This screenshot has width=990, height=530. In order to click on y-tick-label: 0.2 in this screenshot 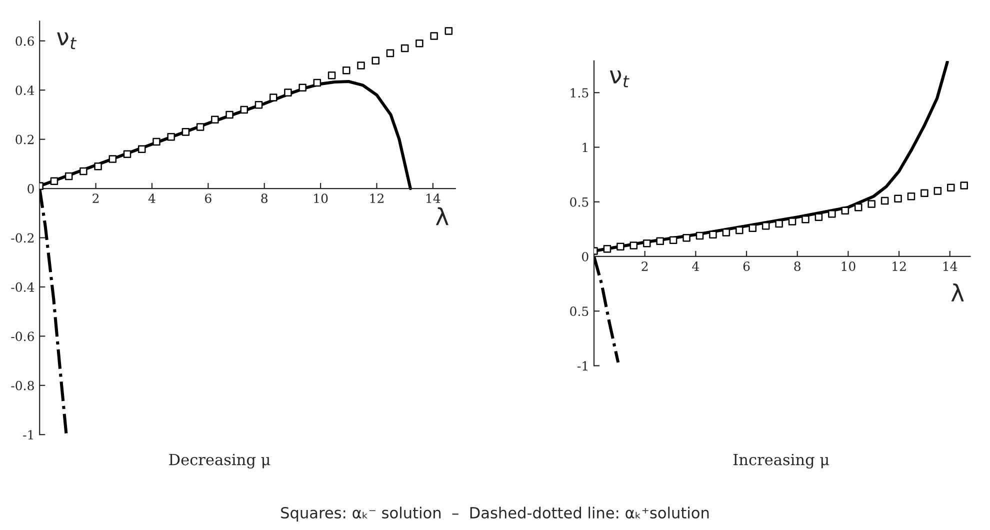, I will do `click(25, 139)`.